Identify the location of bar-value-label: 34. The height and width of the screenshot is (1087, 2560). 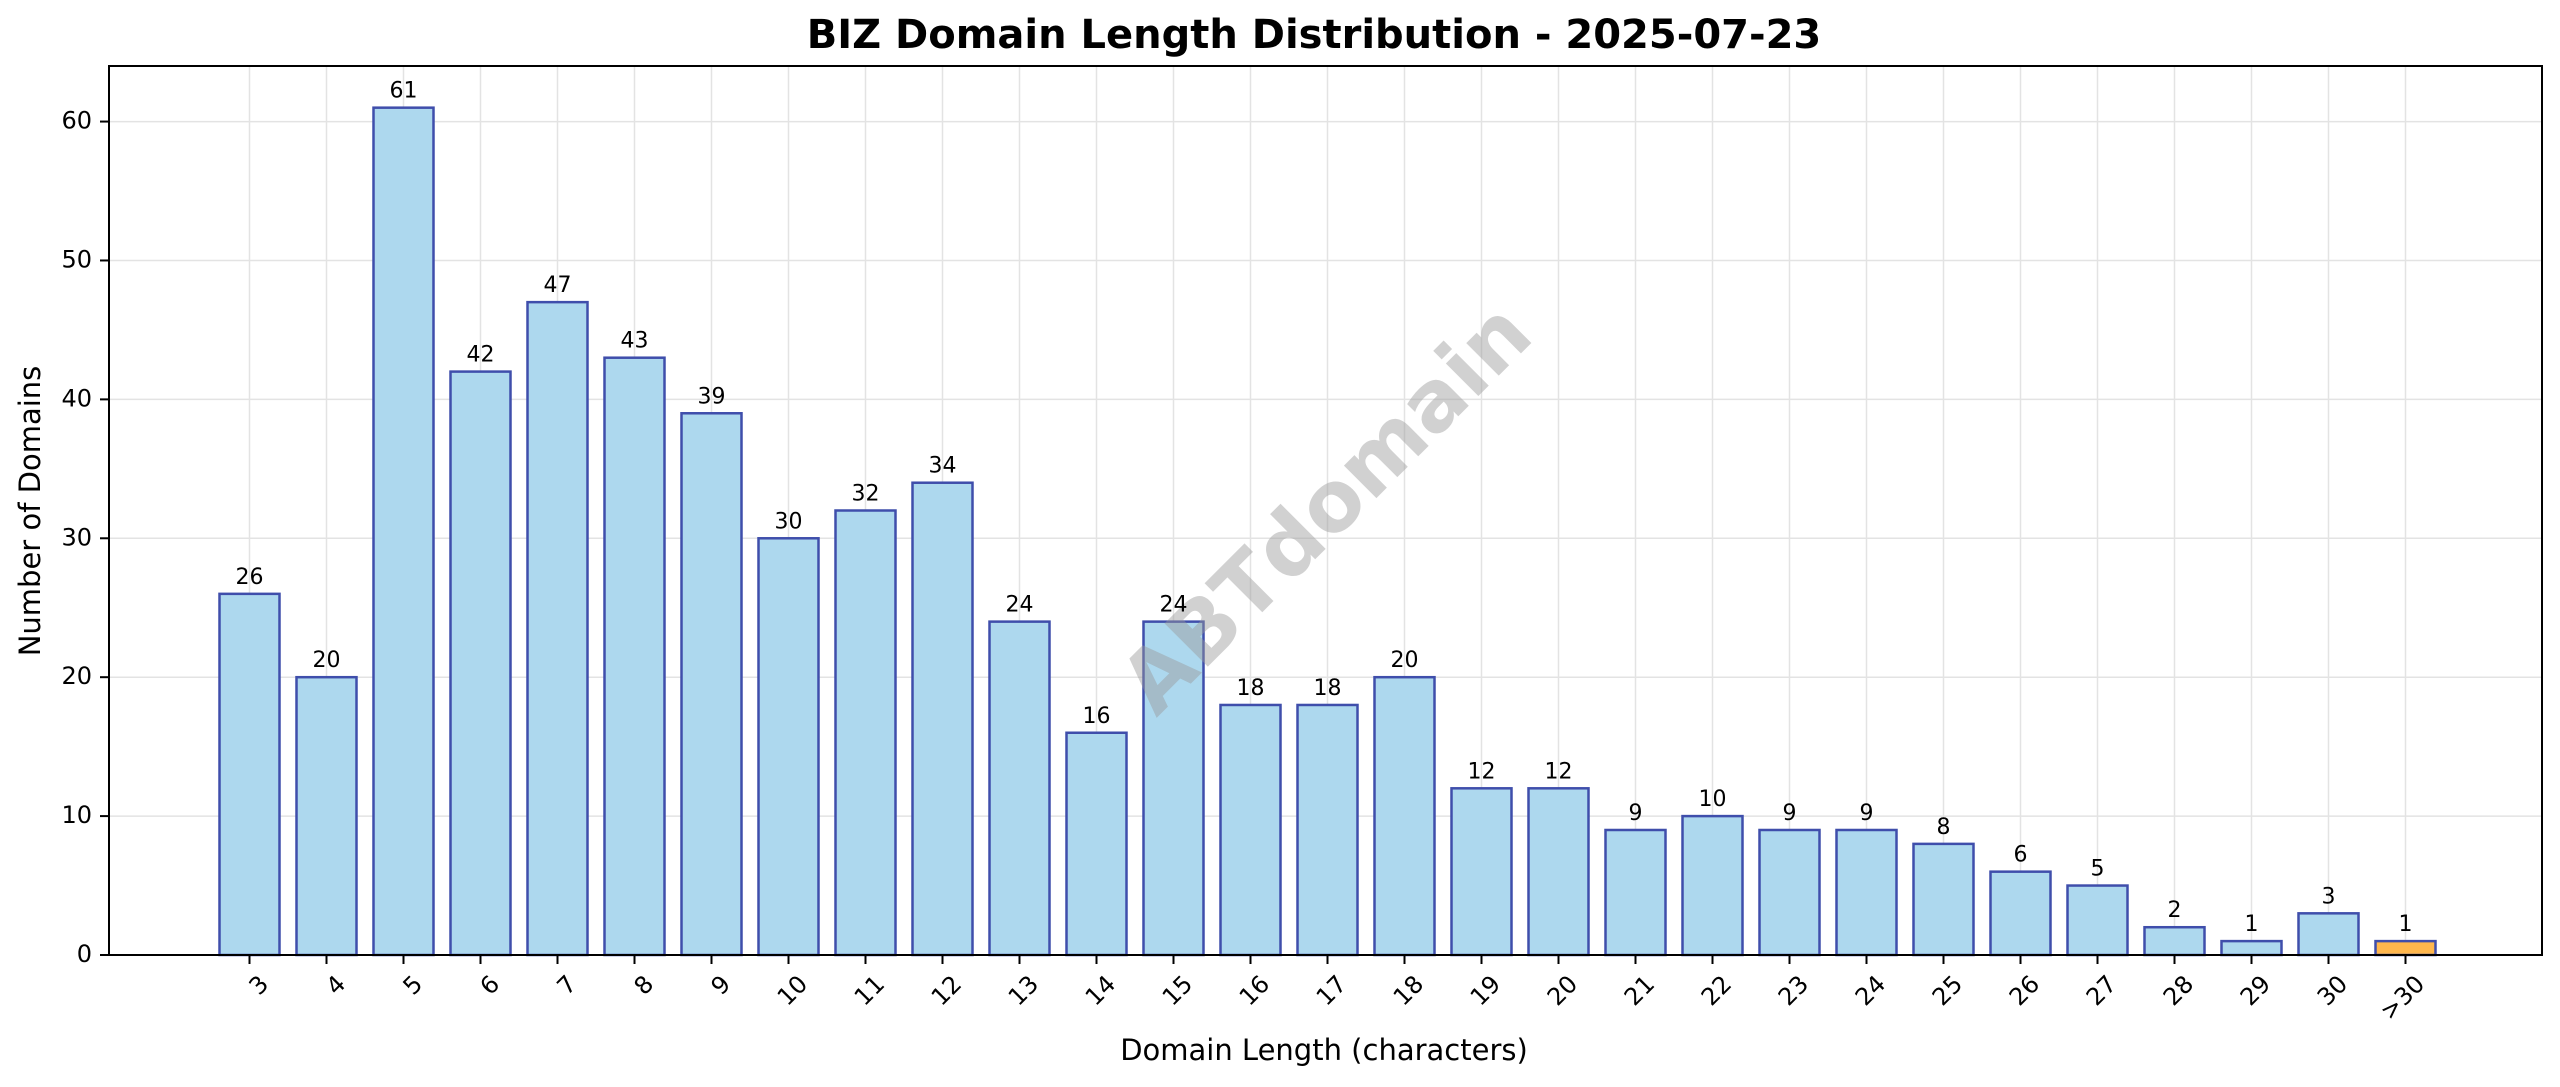
(943, 466).